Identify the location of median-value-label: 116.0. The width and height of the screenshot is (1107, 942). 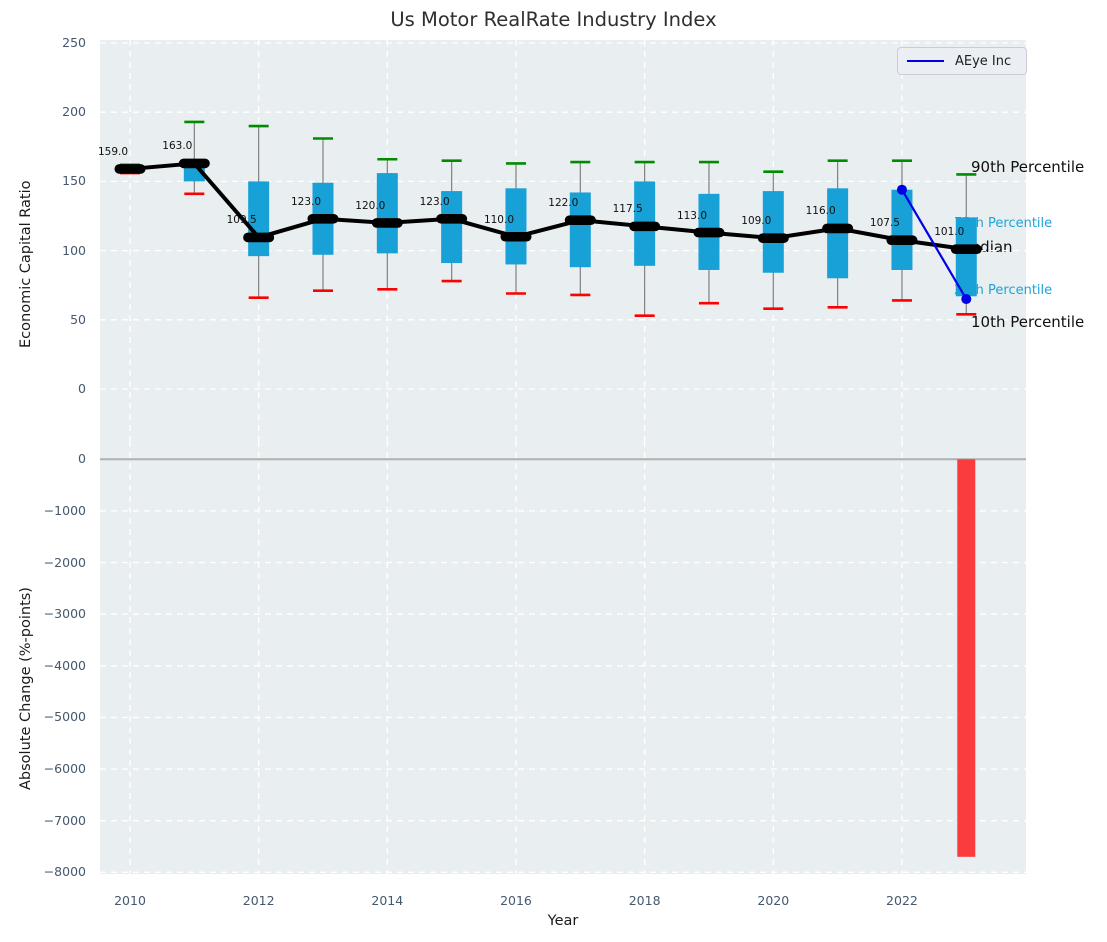
(820, 211).